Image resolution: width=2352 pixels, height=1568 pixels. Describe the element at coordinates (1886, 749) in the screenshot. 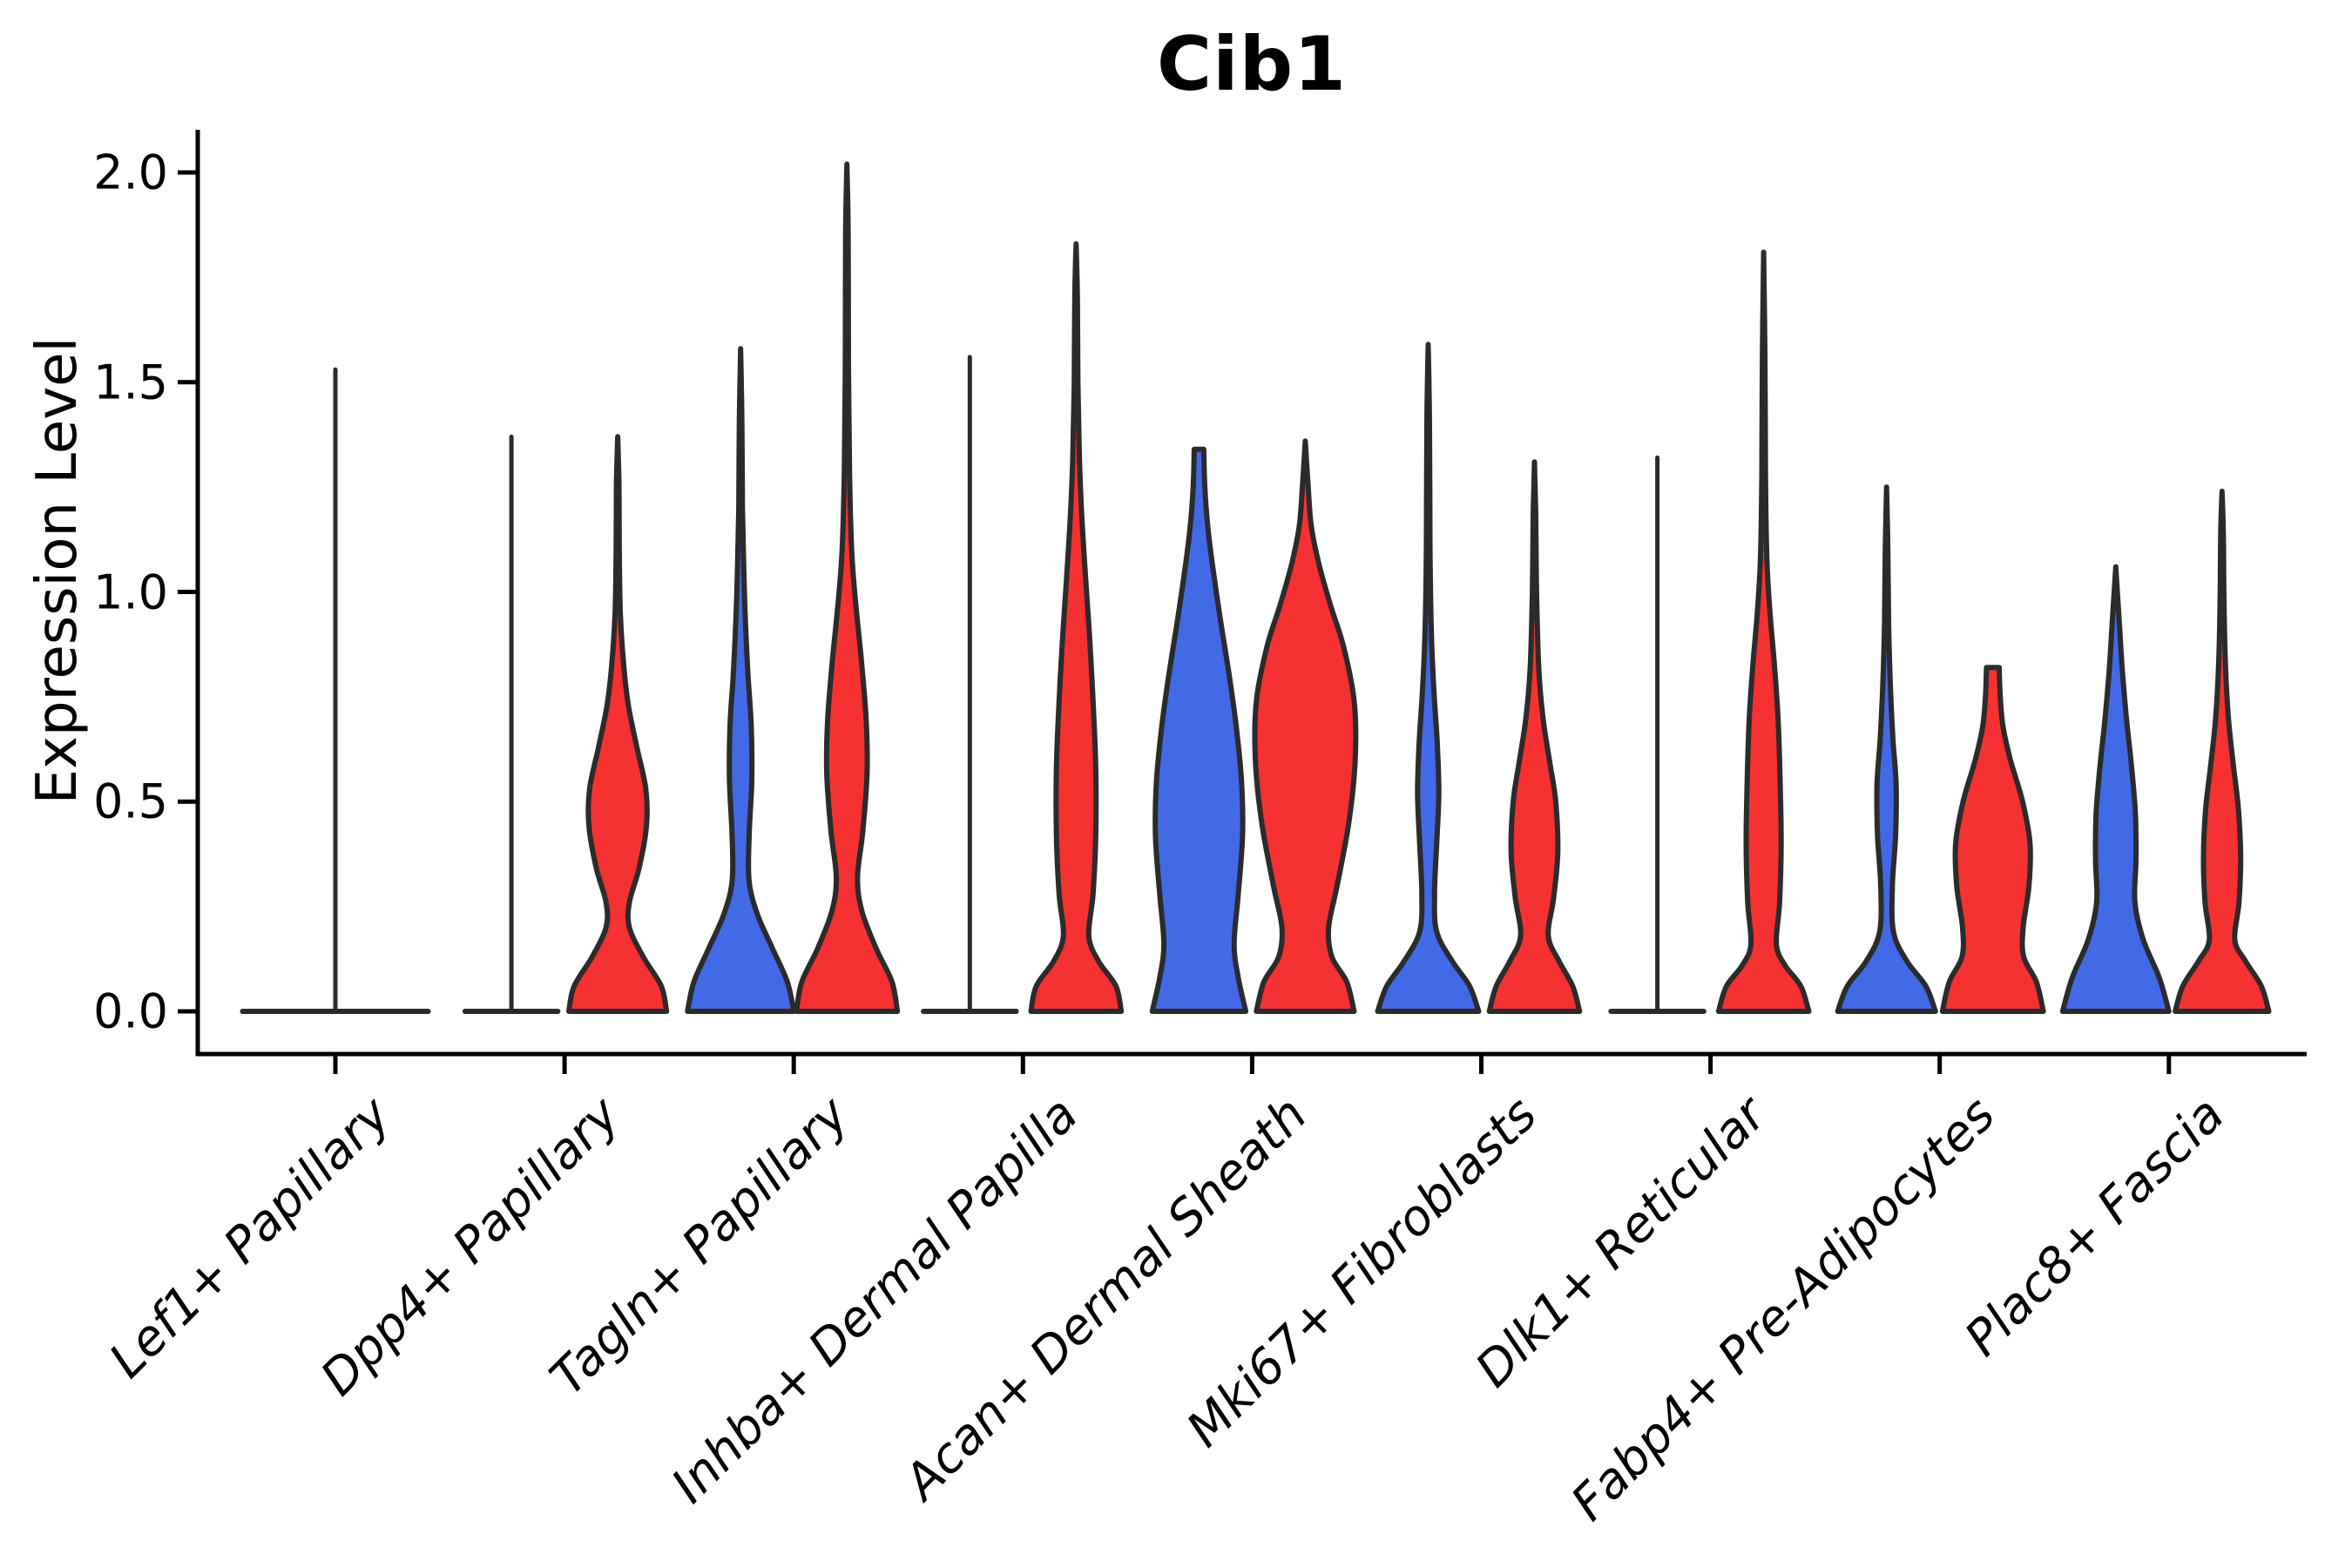

I see `violin-Fabp4-blue` at that location.